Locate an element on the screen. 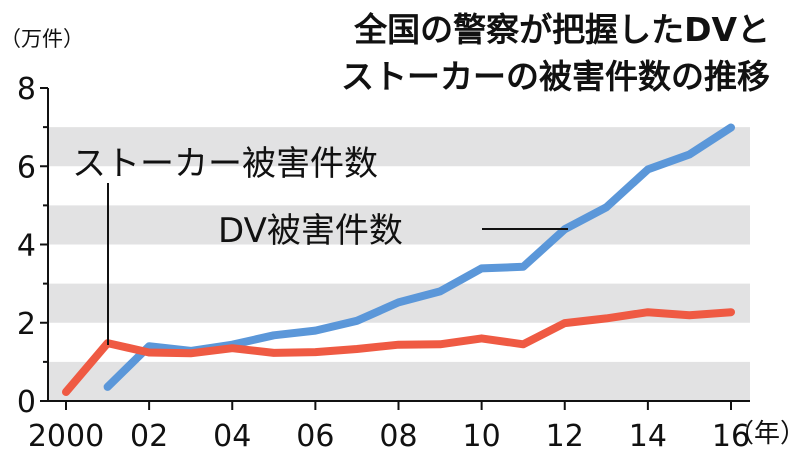 The height and width of the screenshot is (460, 800). series-label-dv: DV被害件数 is located at coordinates (310, 231).